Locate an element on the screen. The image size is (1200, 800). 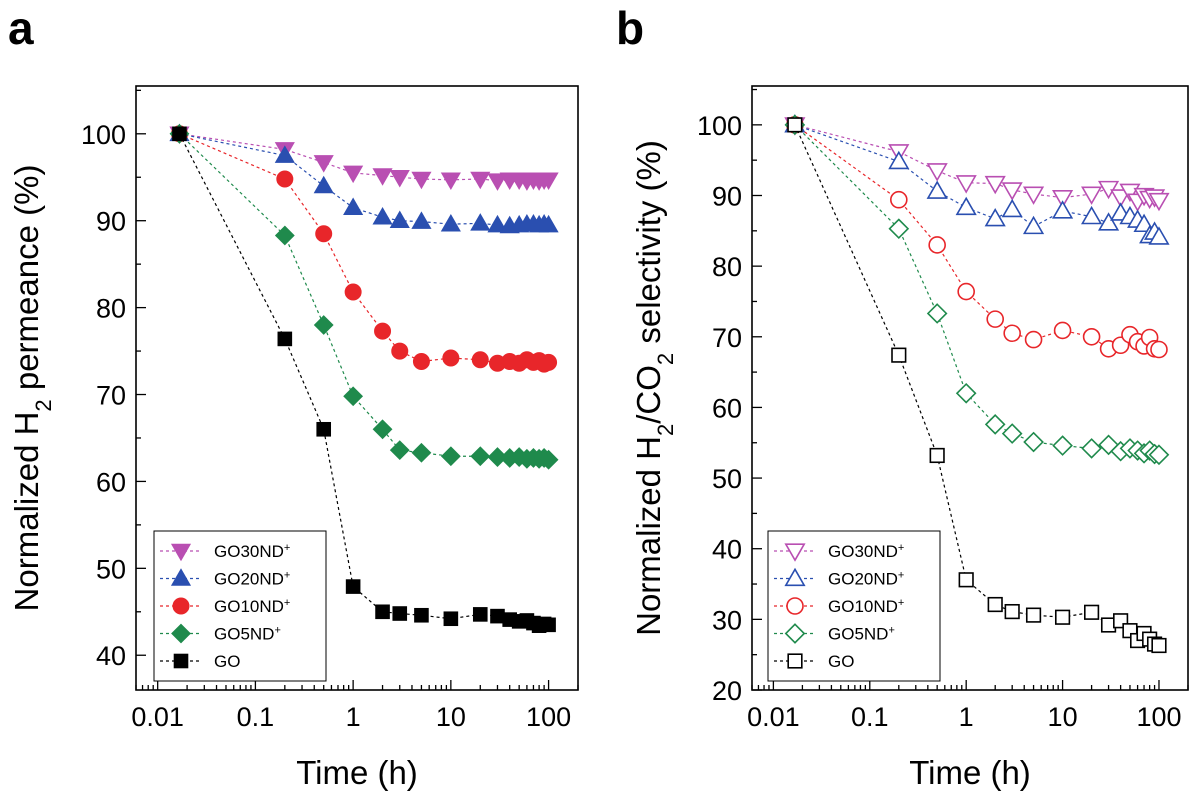
y-title-part: permeance (%) is located at coordinates (26, 282).